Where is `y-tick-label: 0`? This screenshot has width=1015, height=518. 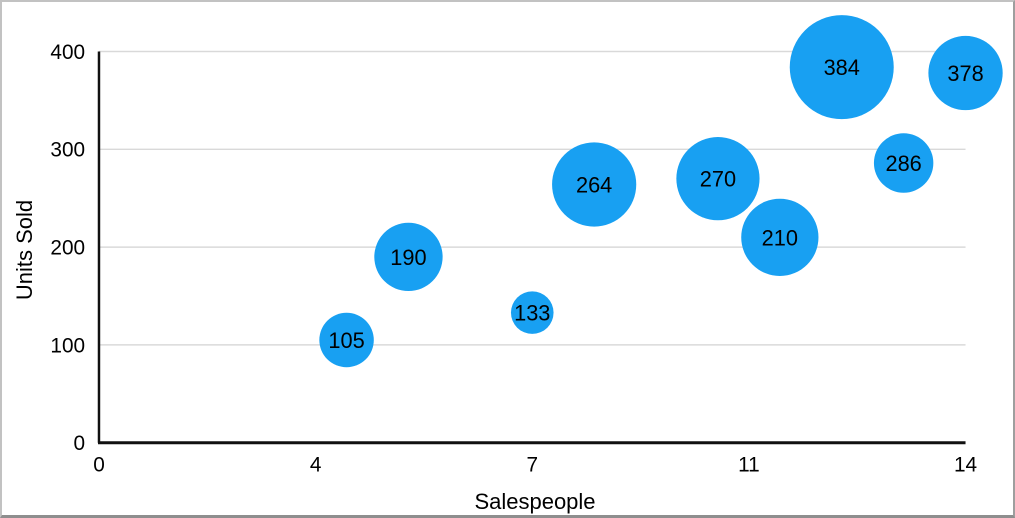 y-tick-label: 0 is located at coordinates (80, 443).